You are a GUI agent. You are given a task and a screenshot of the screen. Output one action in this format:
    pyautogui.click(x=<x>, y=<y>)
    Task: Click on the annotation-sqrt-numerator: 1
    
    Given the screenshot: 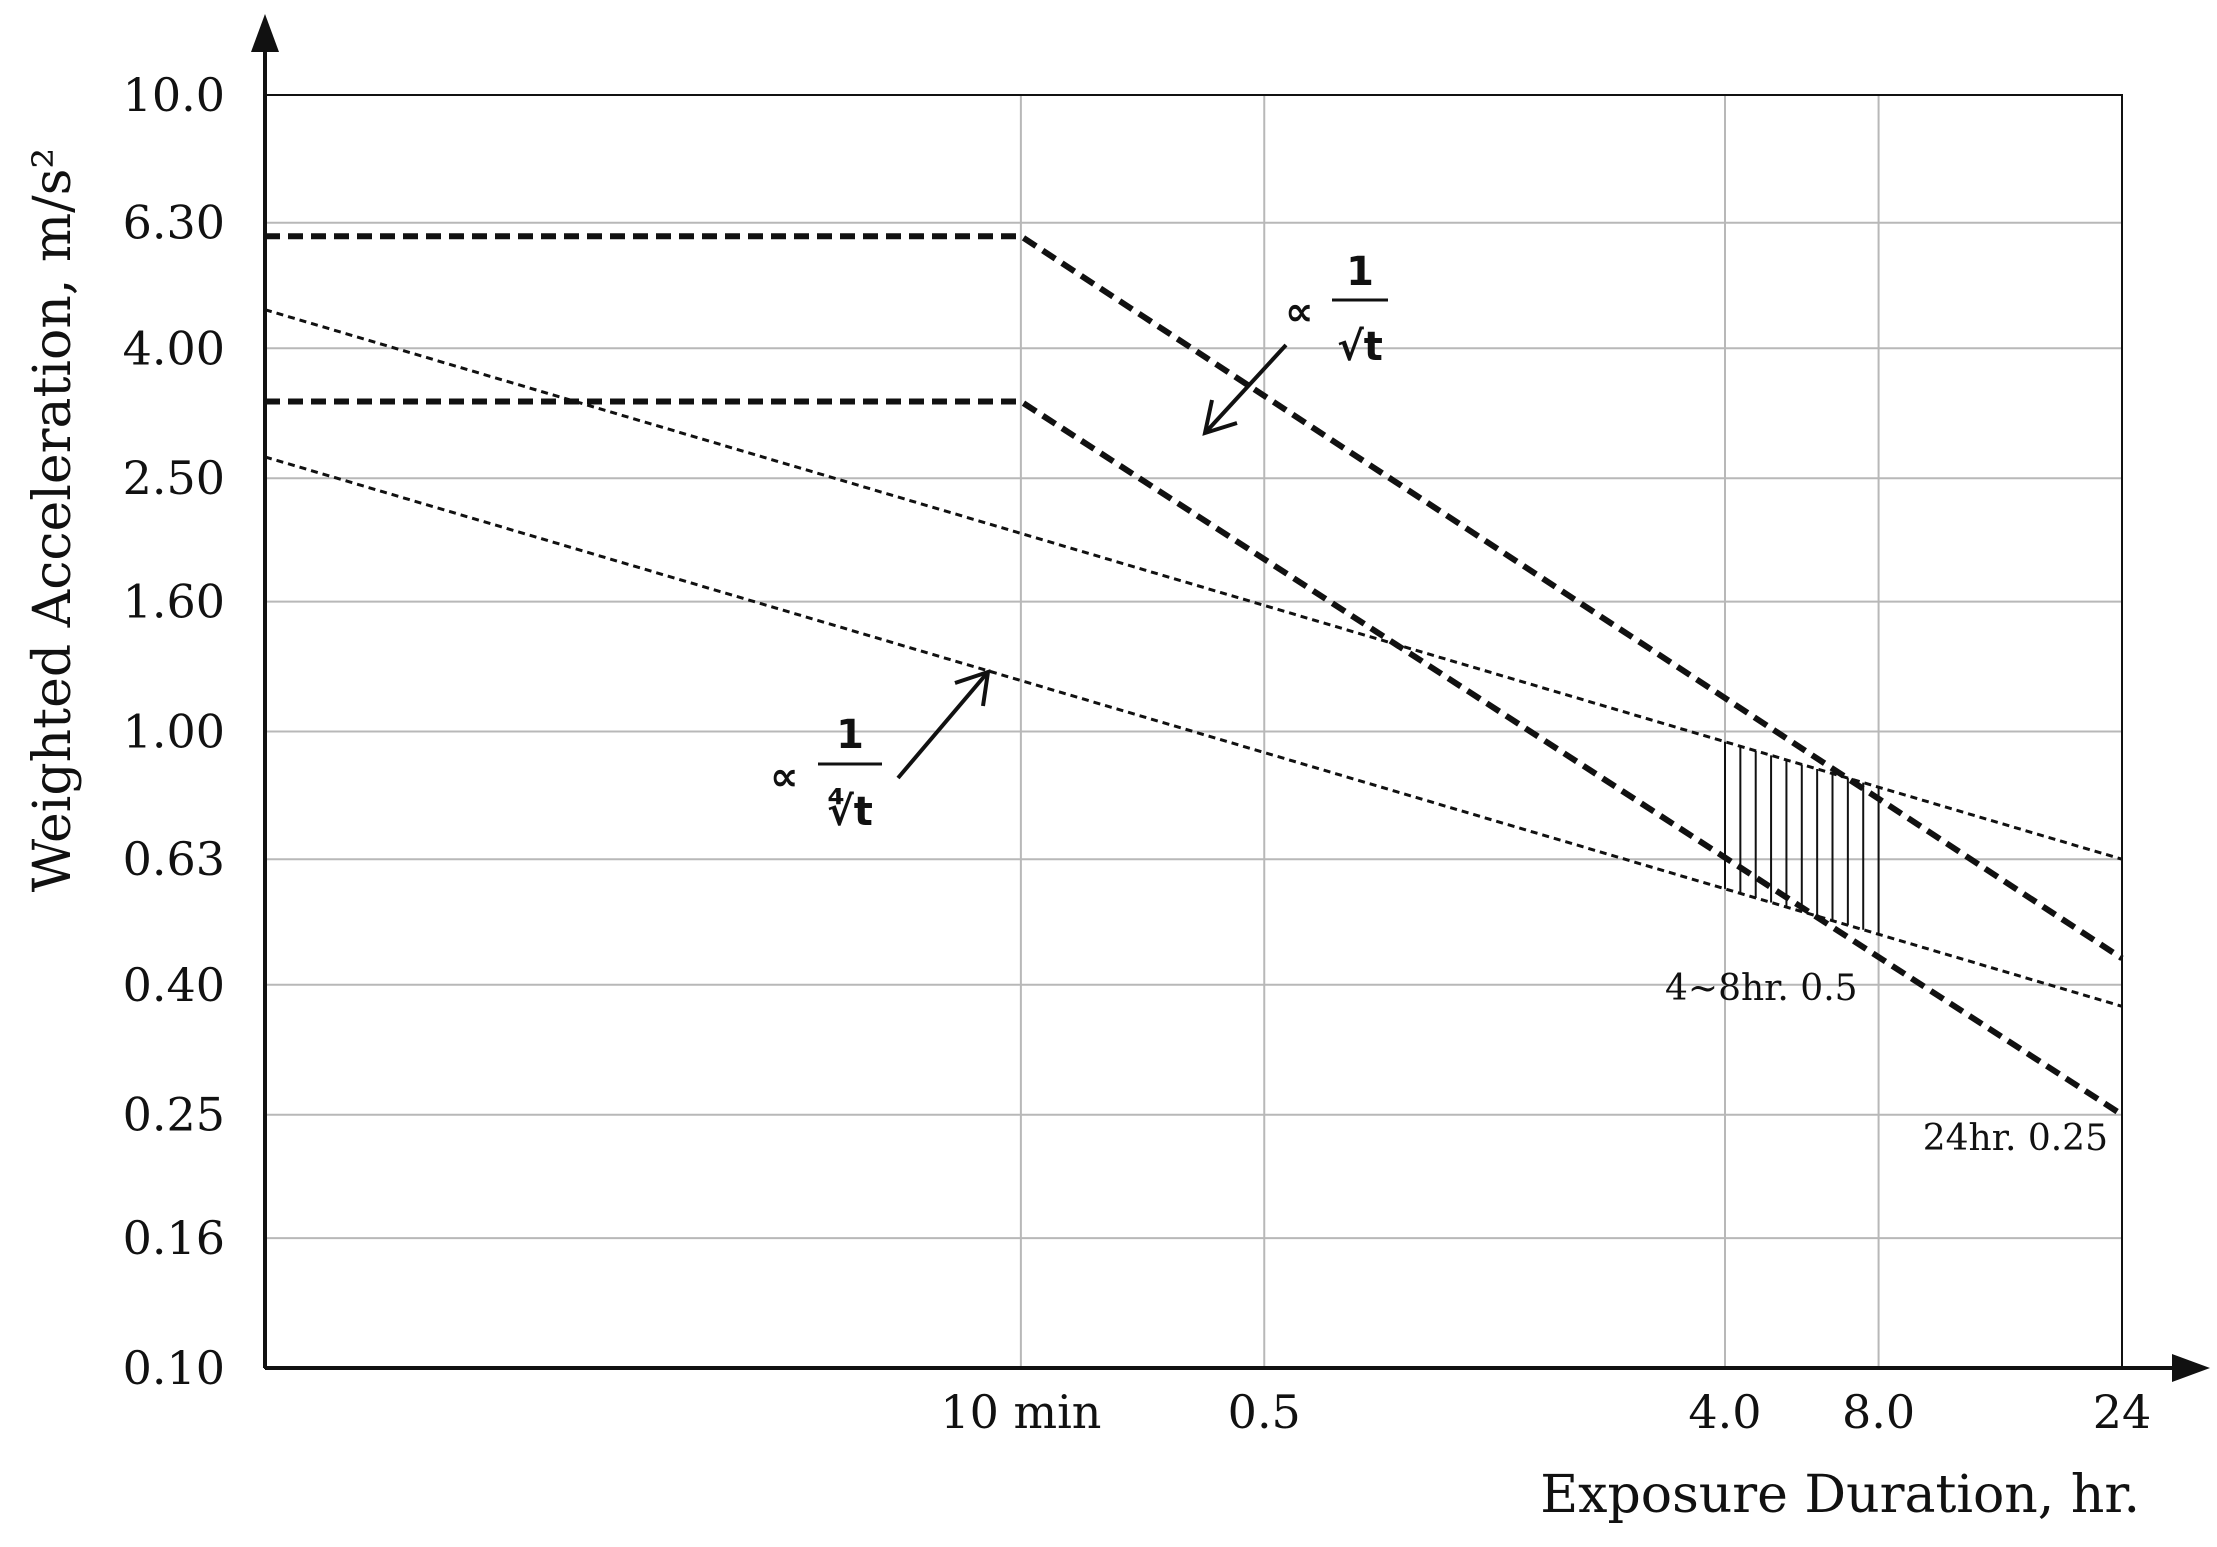 What is the action you would take?
    pyautogui.click(x=1360, y=272)
    